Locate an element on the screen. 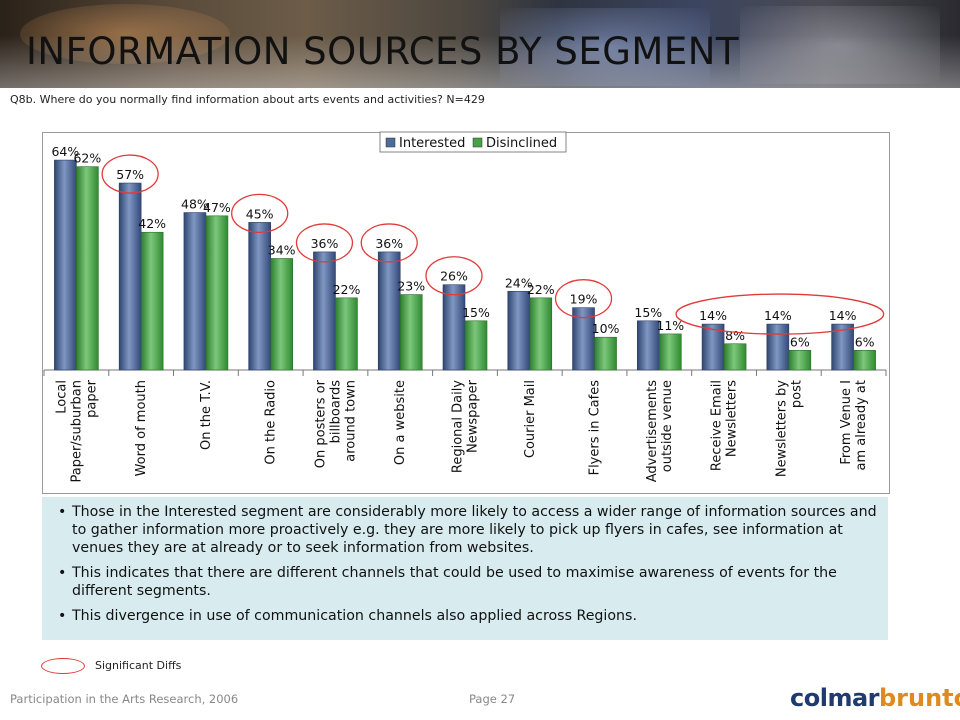 Image resolution: width=960 pixels, height=720 pixels. category-label: Regional Daily is located at coordinates (458, 426).